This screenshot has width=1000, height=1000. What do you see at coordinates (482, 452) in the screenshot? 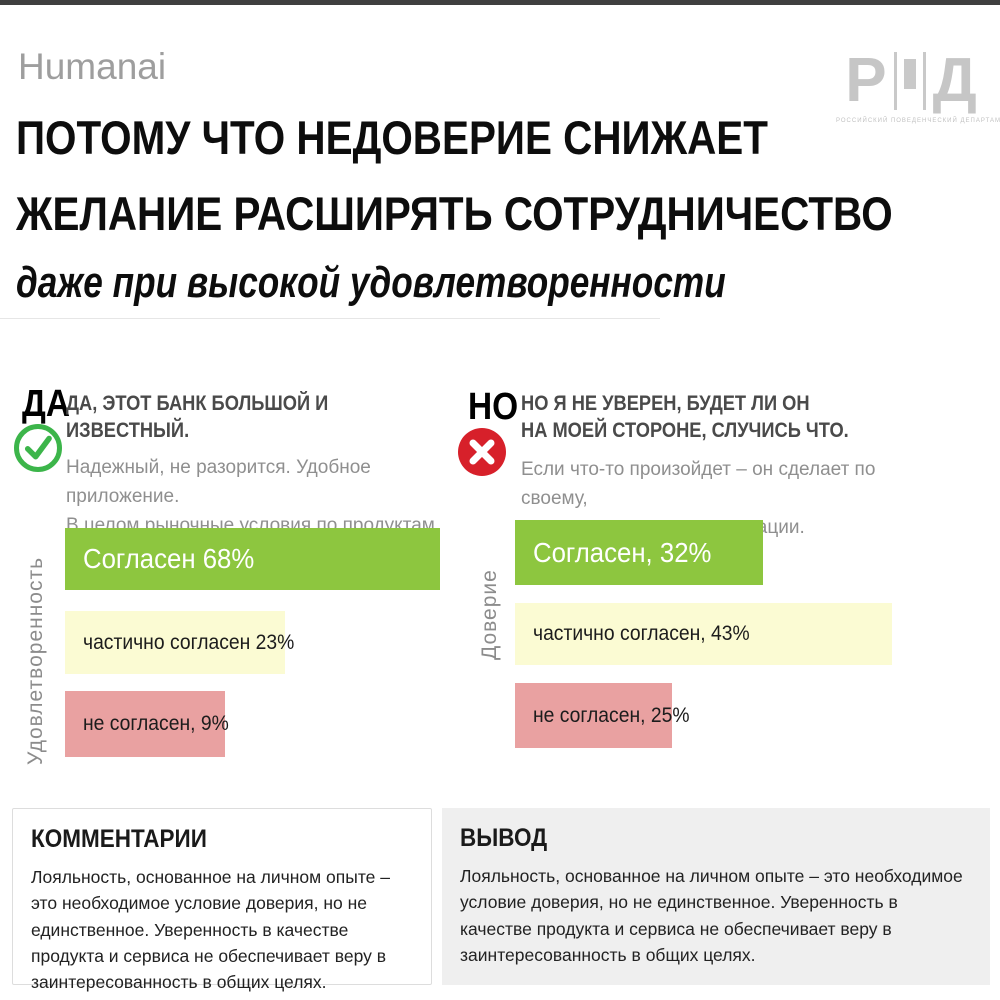
I see `x-circle-icon` at bounding box center [482, 452].